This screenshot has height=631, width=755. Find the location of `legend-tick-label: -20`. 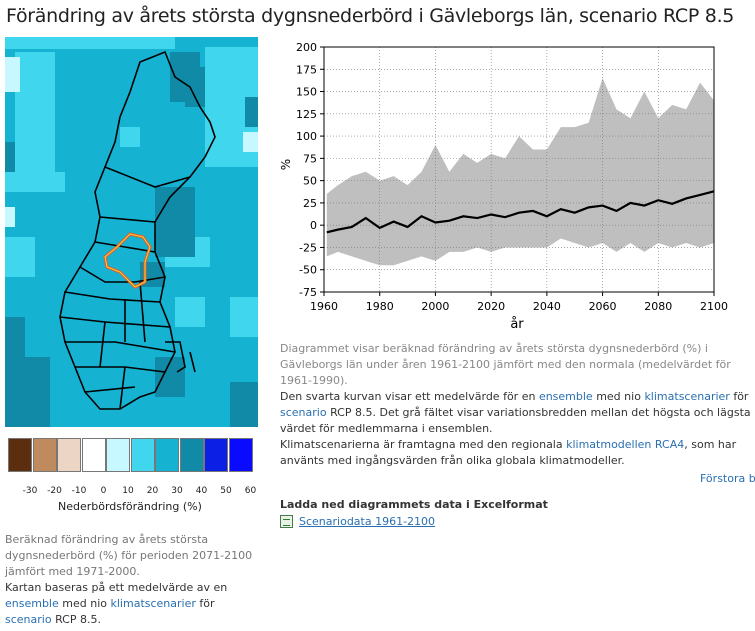

legend-tick-label: -20 is located at coordinates (54, 491).